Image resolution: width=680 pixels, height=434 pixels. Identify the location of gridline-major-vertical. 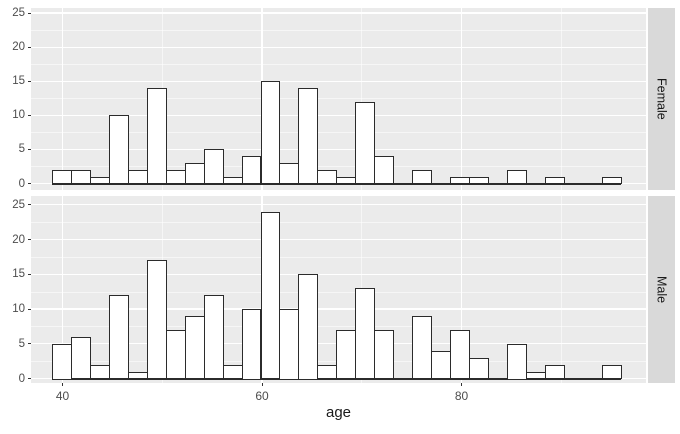
(62, 289).